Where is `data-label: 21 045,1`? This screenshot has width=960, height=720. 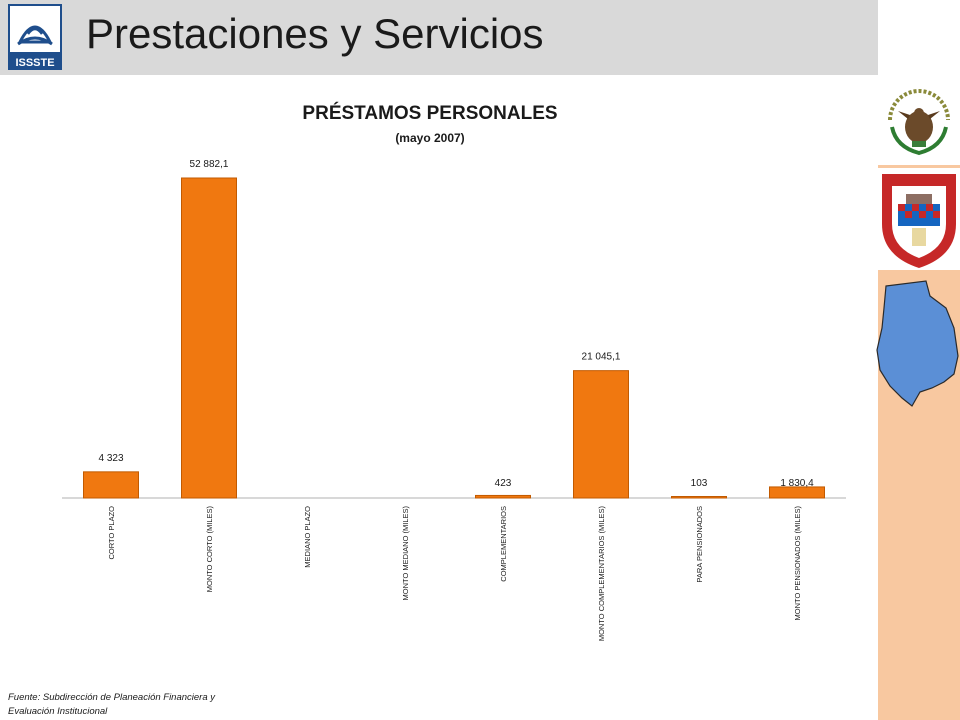 data-label: 21 045,1 is located at coordinates (601, 357).